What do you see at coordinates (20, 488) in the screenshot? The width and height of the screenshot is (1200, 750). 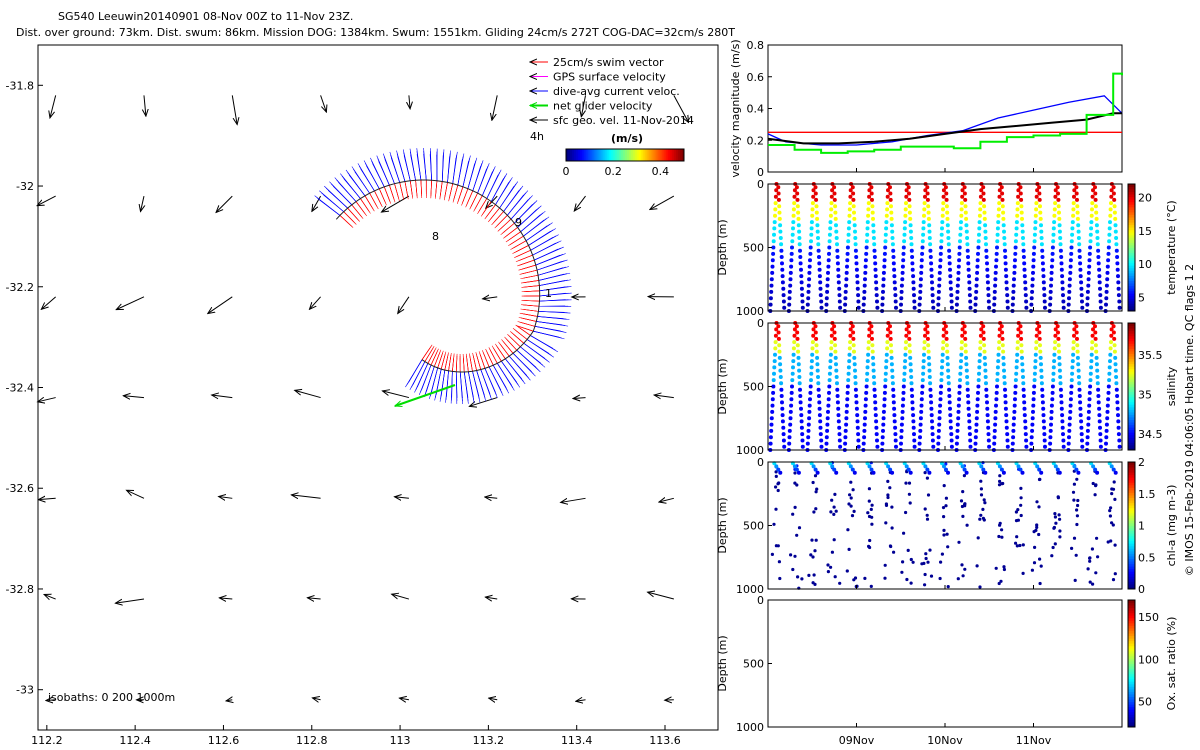 I see `map-y-tick-label: -32.6` at bounding box center [20, 488].